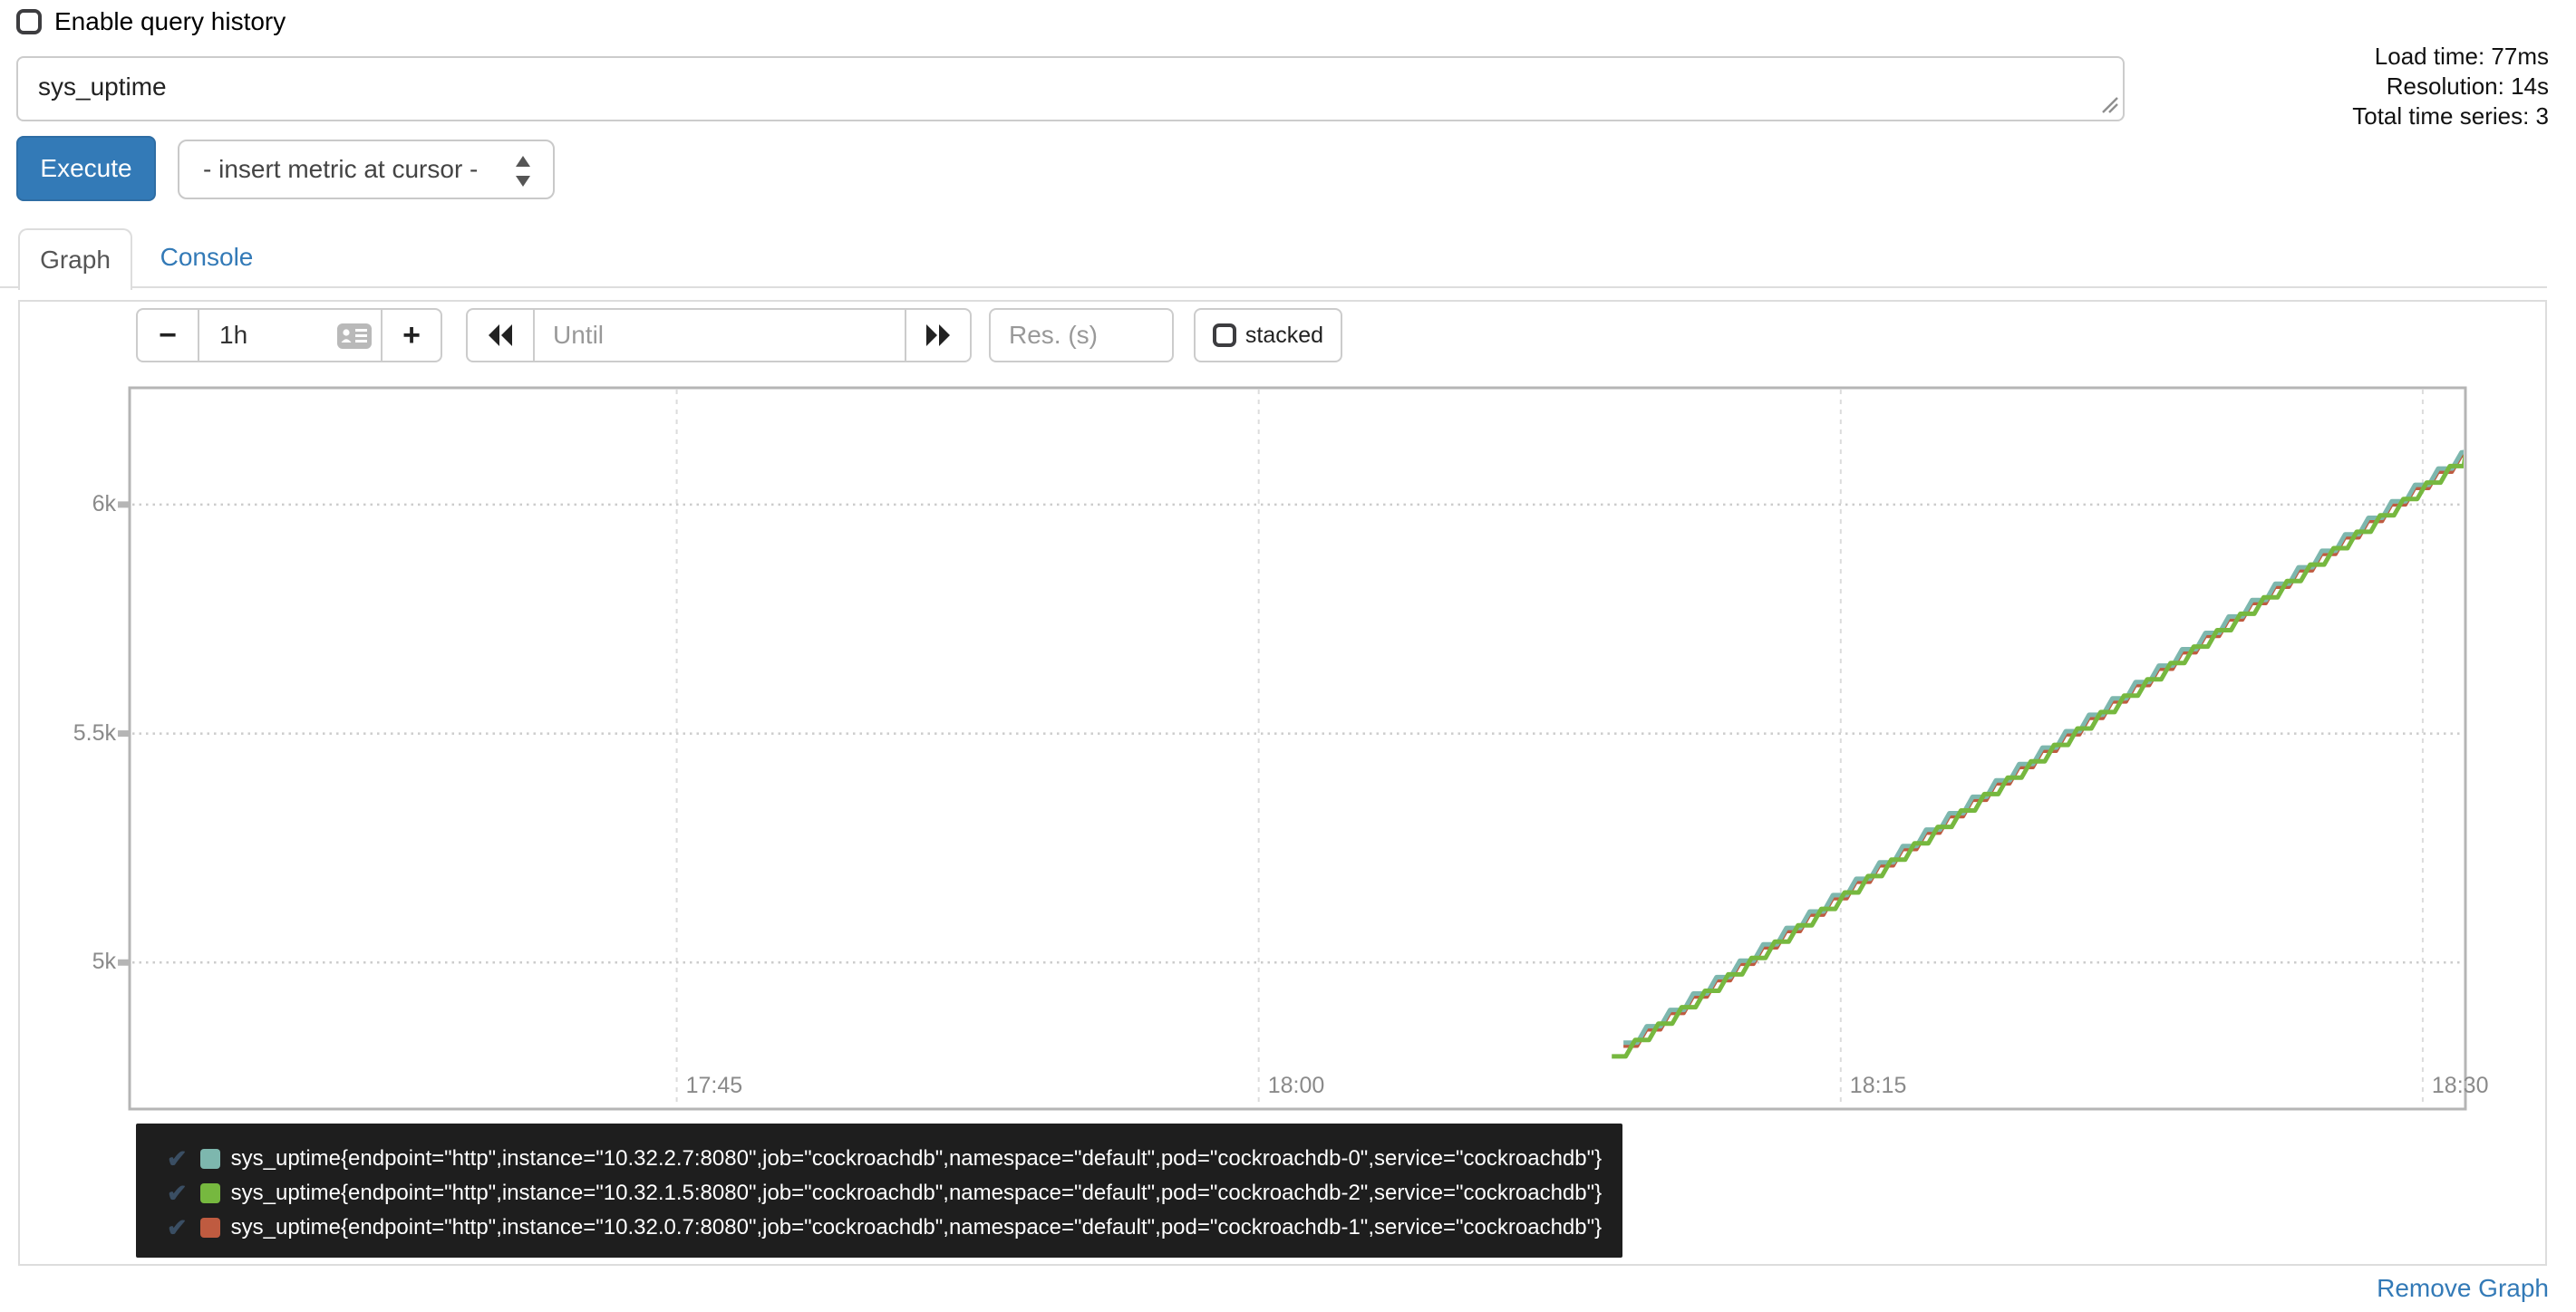  Describe the element at coordinates (2450, 116) in the screenshot. I see `total-series-text: Total time series: 3` at that location.